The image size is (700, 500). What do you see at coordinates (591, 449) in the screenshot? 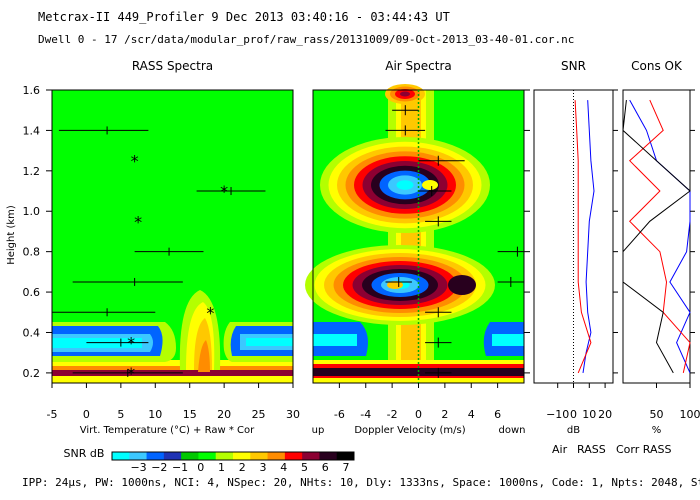
I see `legend-rass: RASS` at bounding box center [591, 449].